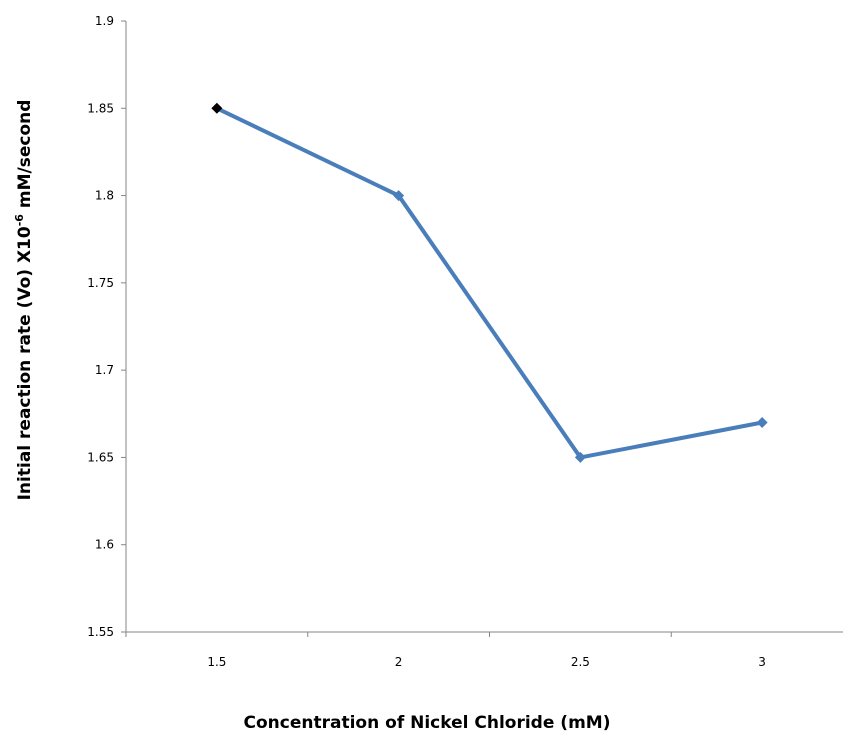 Image resolution: width=843 pixels, height=735 pixels. I want to click on x-ticks: 1.5 2 2.5 3, so click(445, 650).